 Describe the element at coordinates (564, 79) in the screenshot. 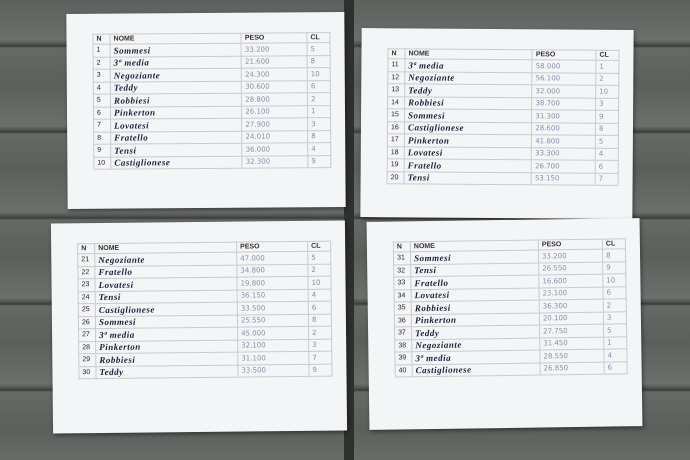

I see `weight: 56.100` at that location.